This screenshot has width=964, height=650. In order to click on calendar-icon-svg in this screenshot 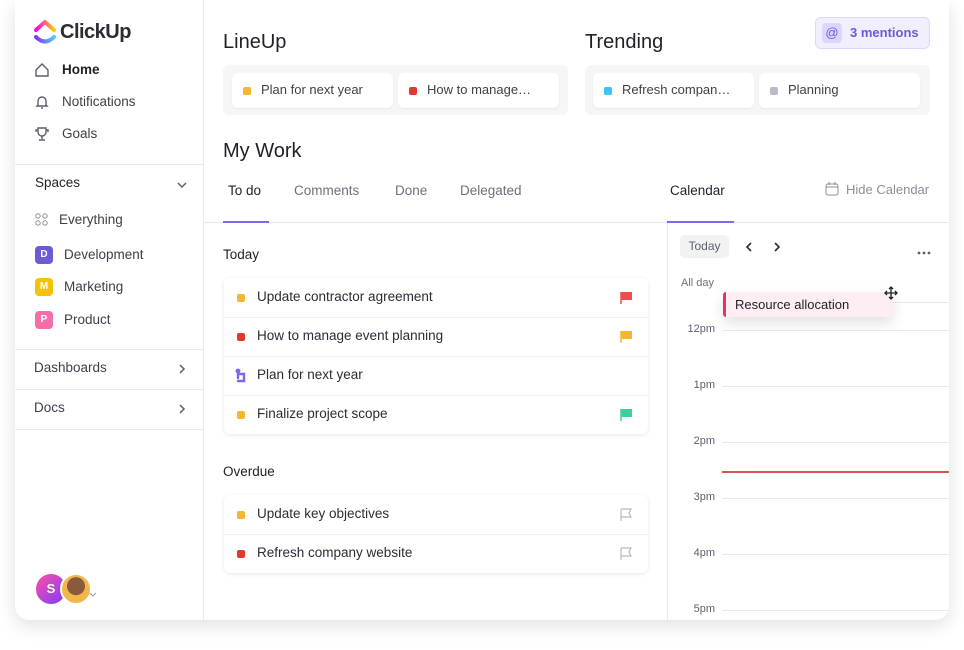, I will do `click(832, 189)`.